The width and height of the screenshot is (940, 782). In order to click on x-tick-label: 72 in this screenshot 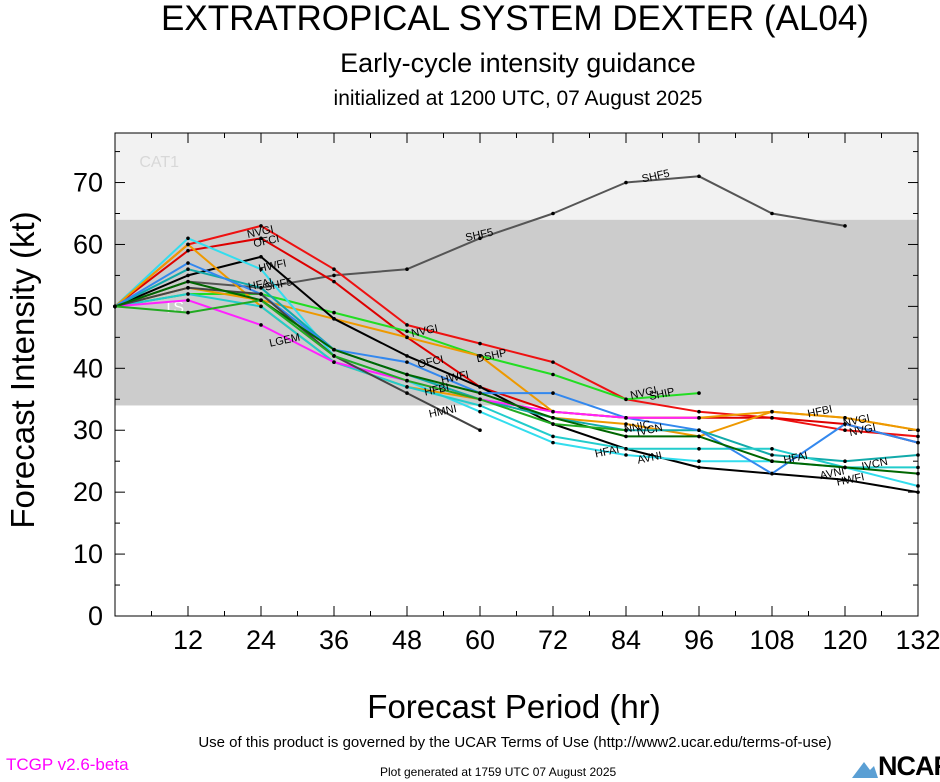, I will do `click(553, 640)`.